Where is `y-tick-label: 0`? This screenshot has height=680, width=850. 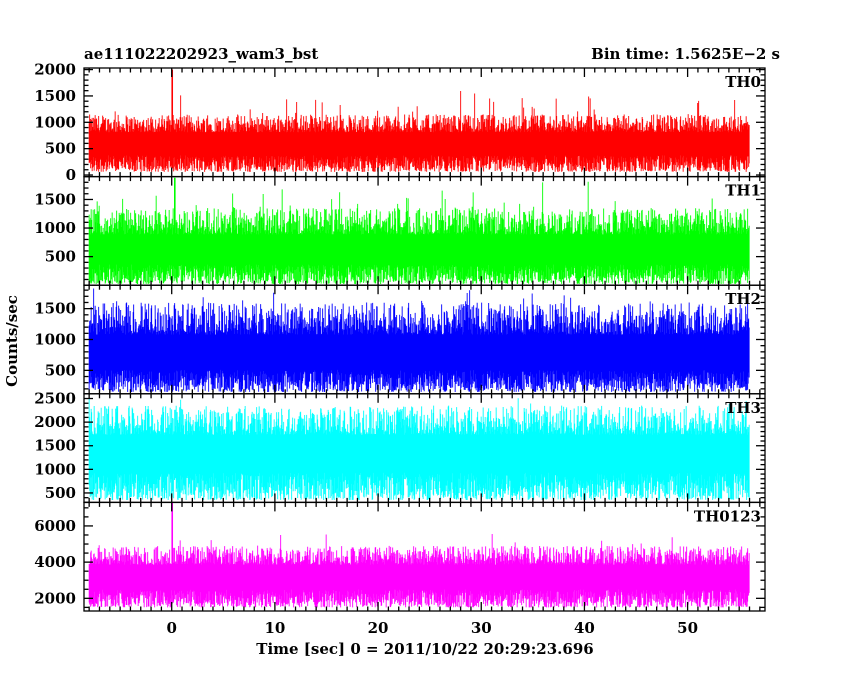 y-tick-label: 0 is located at coordinates (71, 175).